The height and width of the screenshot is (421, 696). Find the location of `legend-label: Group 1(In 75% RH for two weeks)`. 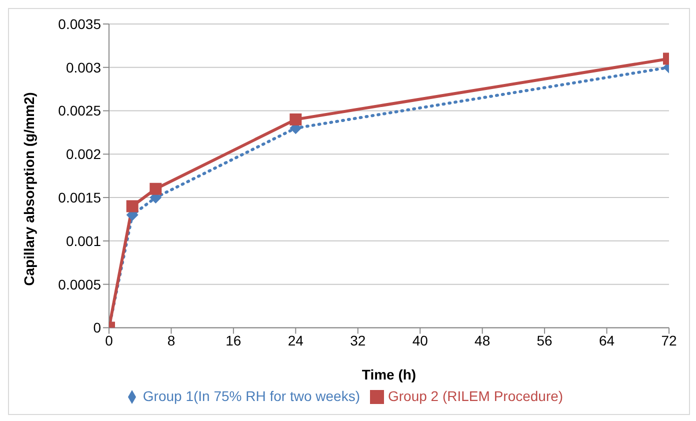

legend-label: Group 1(In 75% RH for two weeks) is located at coordinates (251, 396).